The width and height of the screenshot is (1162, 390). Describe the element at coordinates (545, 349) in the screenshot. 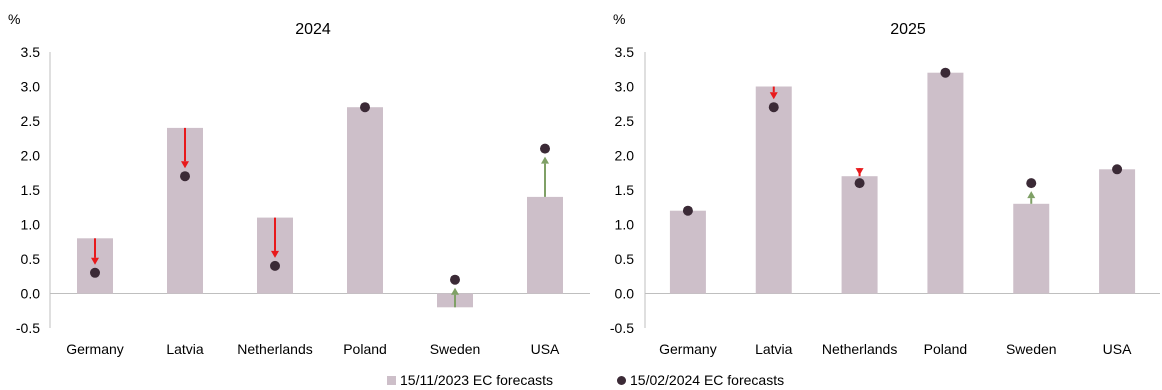

I see `chart-2024-category-label: USA` at that location.